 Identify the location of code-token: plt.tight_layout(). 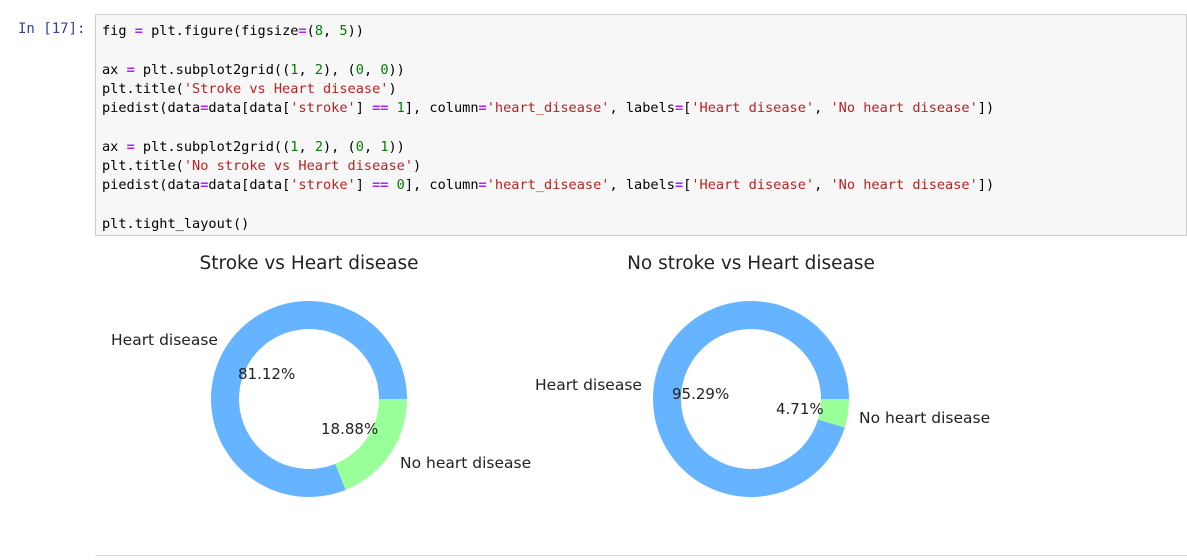
(176, 223).